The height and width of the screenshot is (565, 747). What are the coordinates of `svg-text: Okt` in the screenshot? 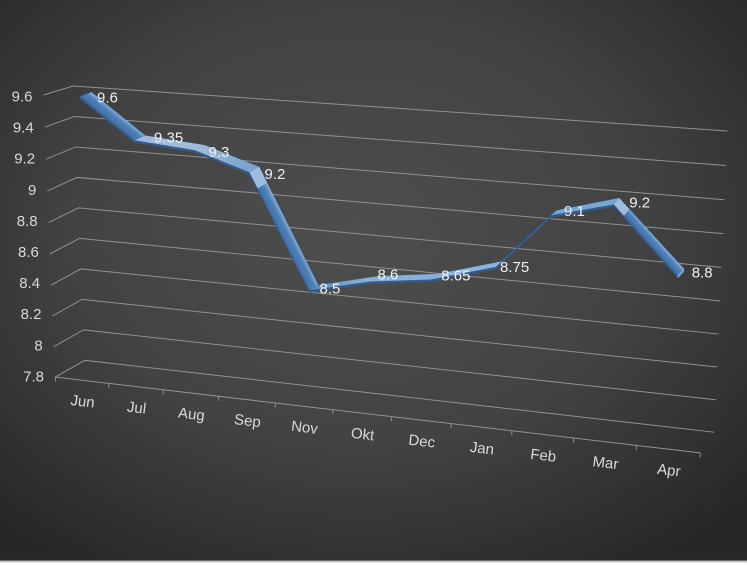 It's located at (363, 435).